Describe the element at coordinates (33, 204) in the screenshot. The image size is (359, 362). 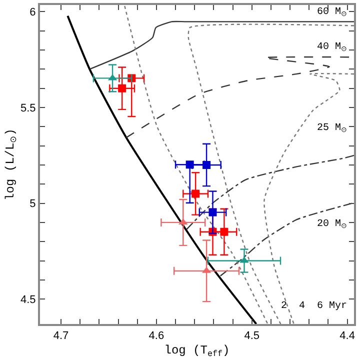
I see `y-tick-label: 5` at that location.